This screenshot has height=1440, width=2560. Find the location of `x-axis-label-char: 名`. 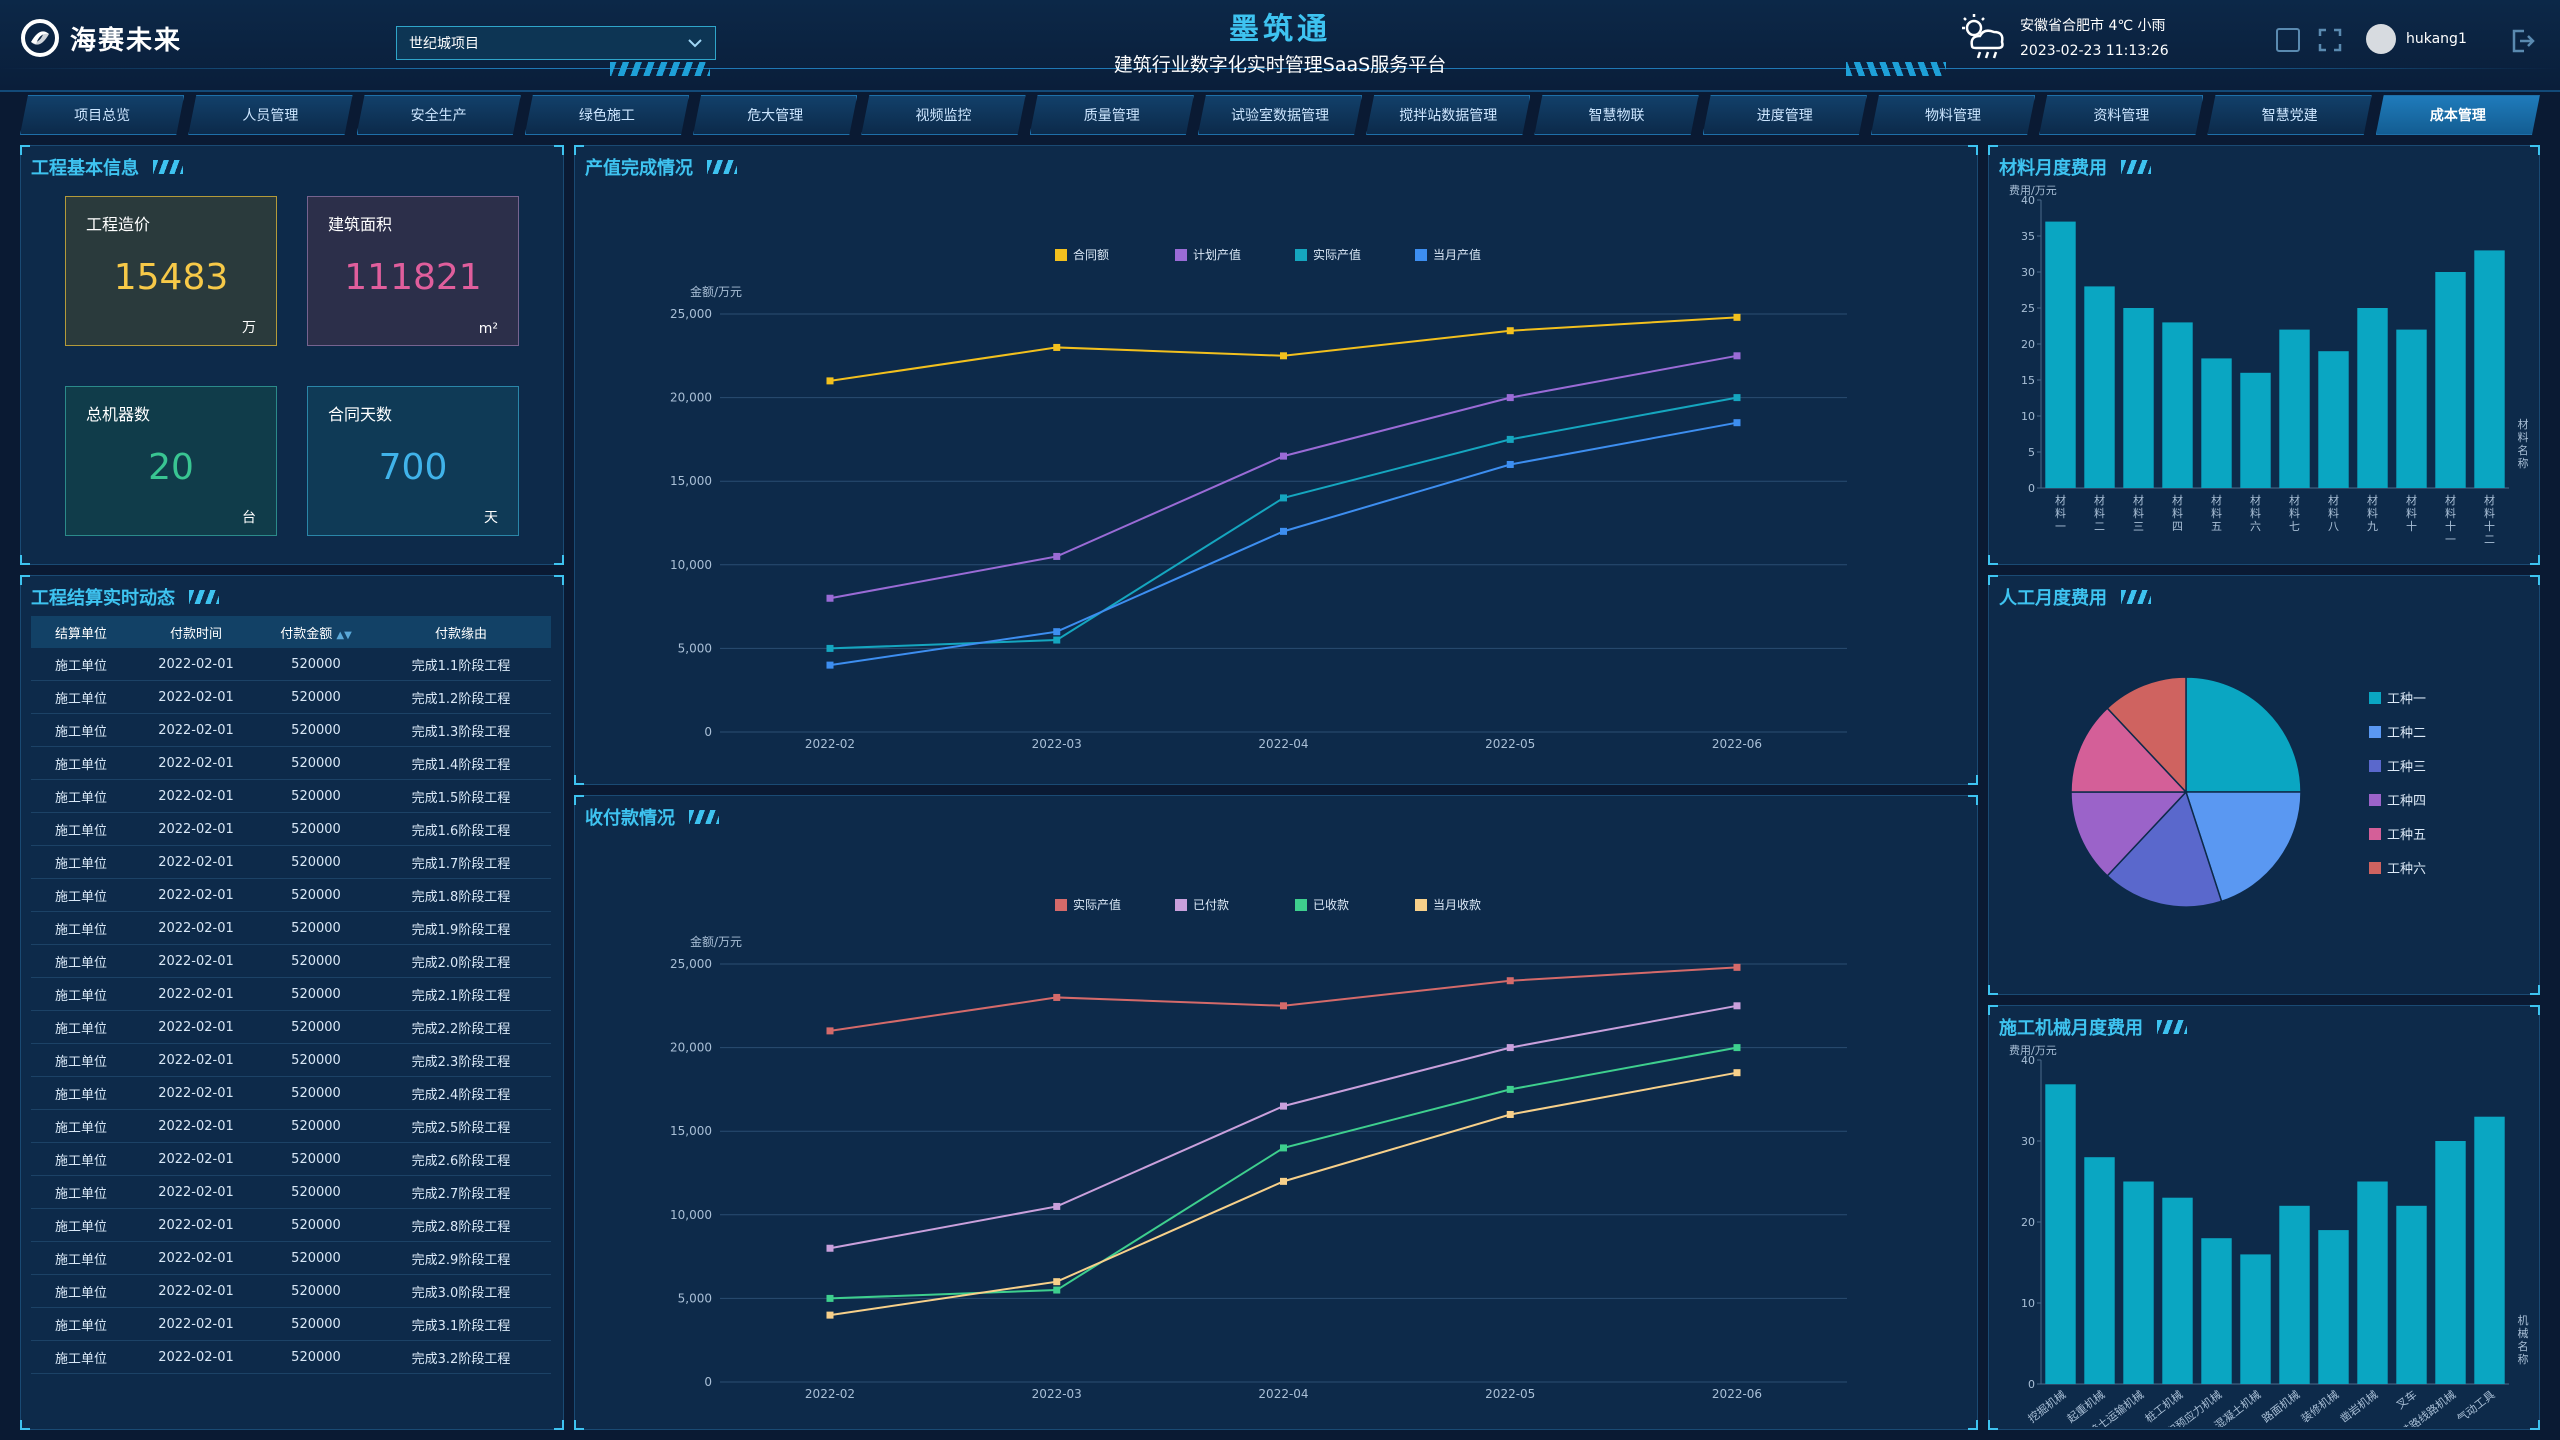

x-axis-label-char: 名 is located at coordinates (2523, 450).